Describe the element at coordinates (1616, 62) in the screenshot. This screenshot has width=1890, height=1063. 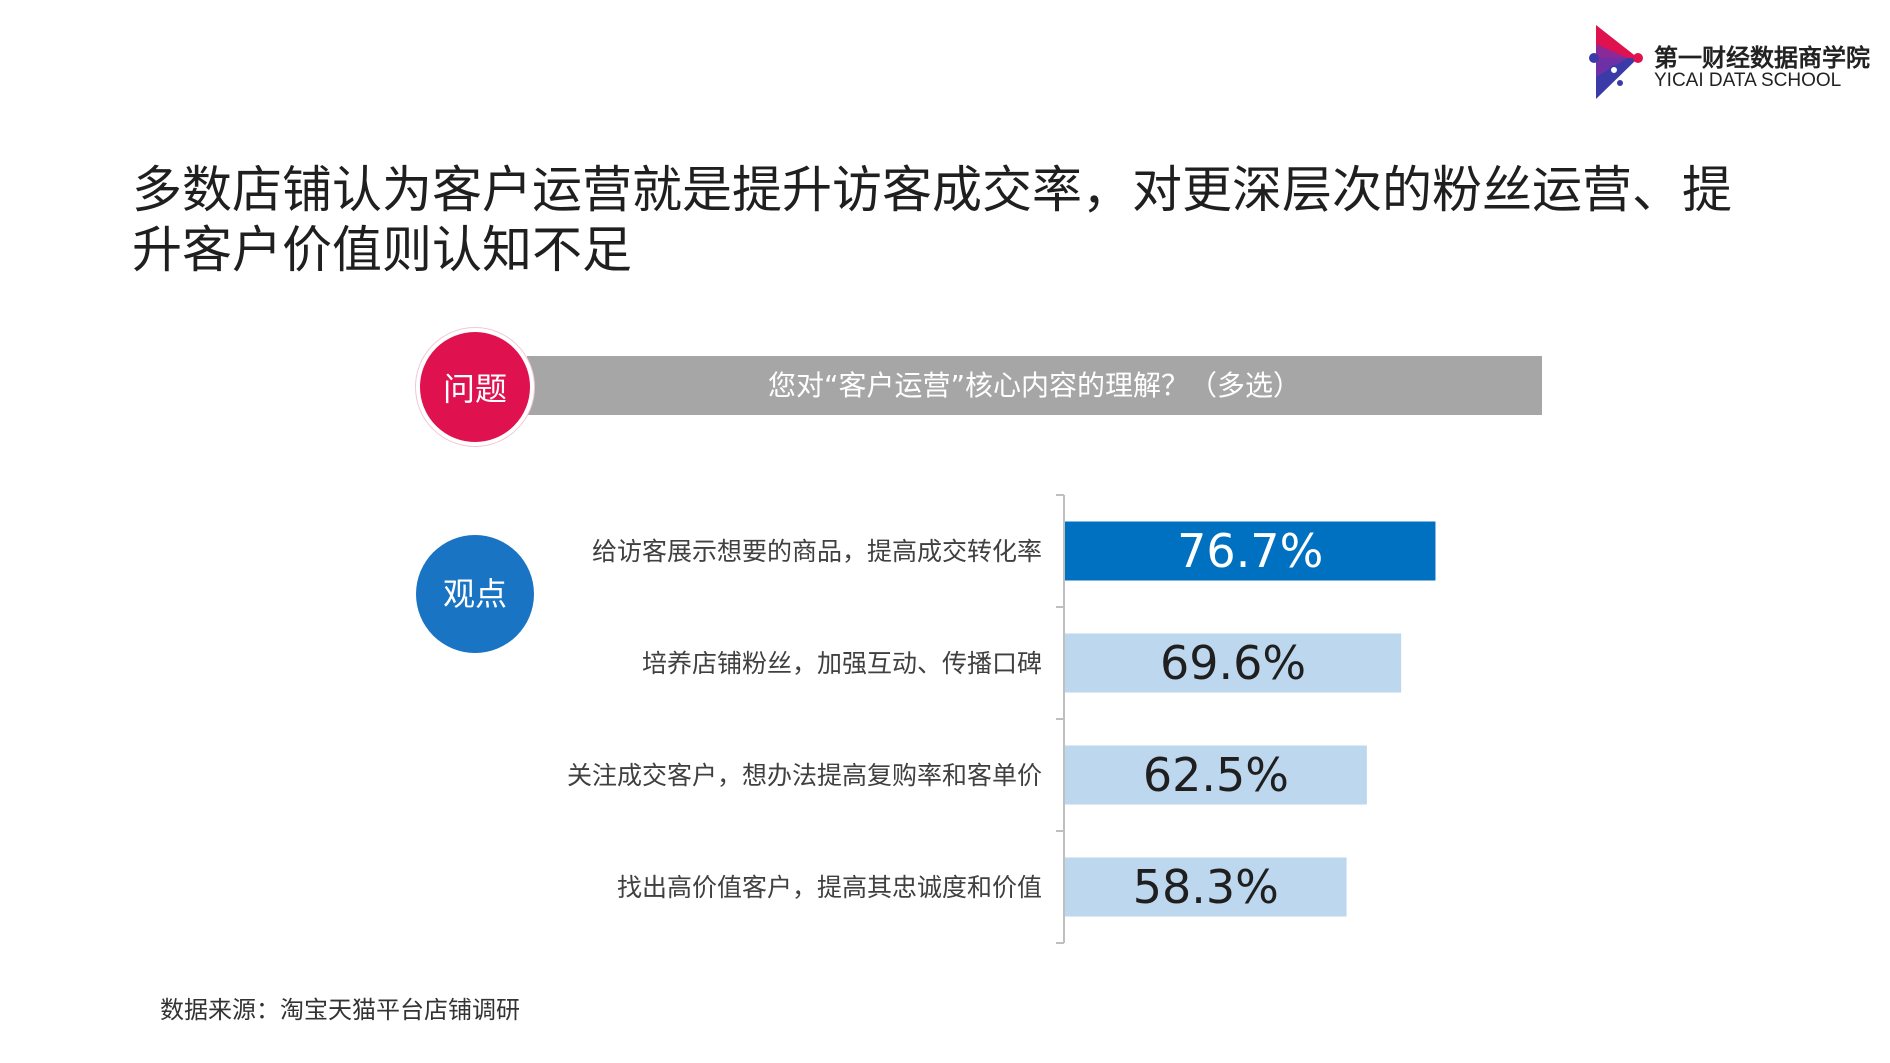
I see `logo-mark-icon` at that location.